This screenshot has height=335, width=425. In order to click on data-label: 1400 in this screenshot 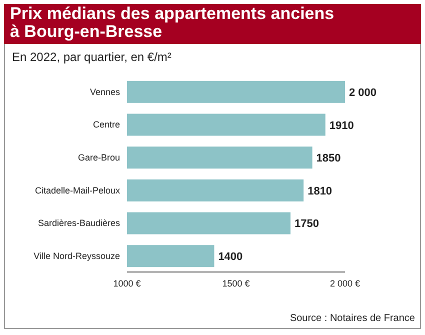, I will do `click(230, 257)`.